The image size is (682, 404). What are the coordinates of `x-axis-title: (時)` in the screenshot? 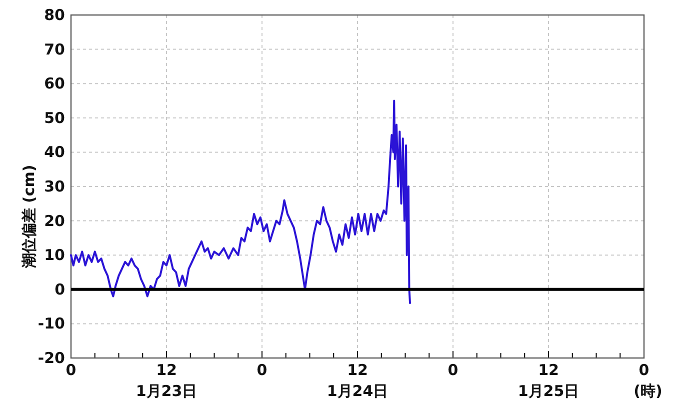 It's located at (648, 391).